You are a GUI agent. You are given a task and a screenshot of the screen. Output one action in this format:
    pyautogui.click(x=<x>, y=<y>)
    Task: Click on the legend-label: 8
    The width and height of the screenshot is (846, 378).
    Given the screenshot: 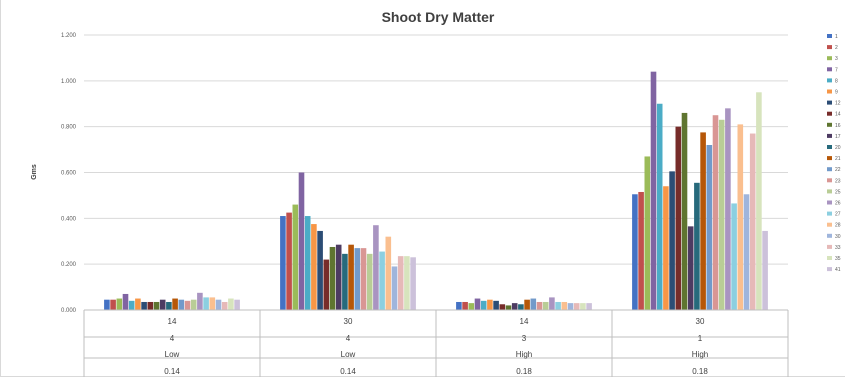 What is the action you would take?
    pyautogui.click(x=836, y=81)
    